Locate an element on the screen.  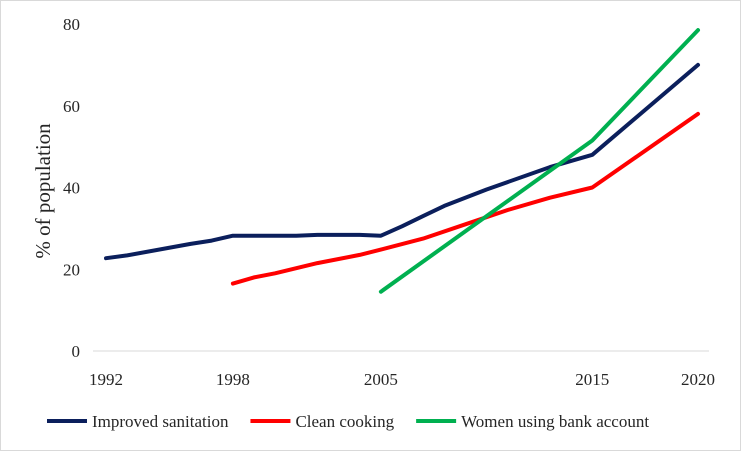
y-axis-title: % of population is located at coordinates (43, 191).